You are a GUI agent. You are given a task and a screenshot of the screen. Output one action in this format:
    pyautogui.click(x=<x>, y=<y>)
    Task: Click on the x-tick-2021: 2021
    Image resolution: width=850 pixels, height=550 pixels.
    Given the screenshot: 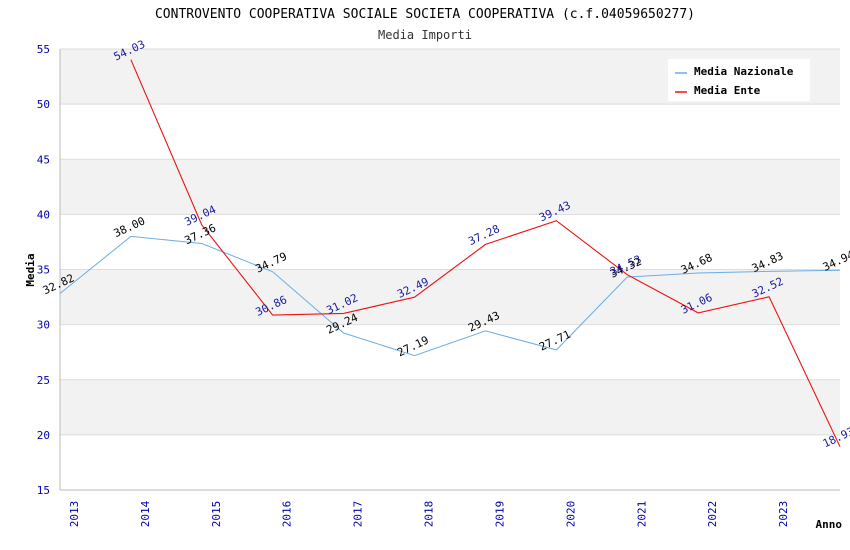 What is the action you would take?
    pyautogui.click(x=641, y=514)
    